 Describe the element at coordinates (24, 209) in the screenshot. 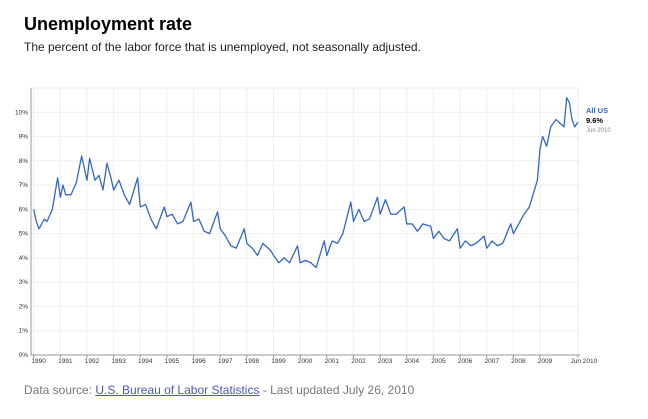

I see `y-tick-label: 6%` at that location.